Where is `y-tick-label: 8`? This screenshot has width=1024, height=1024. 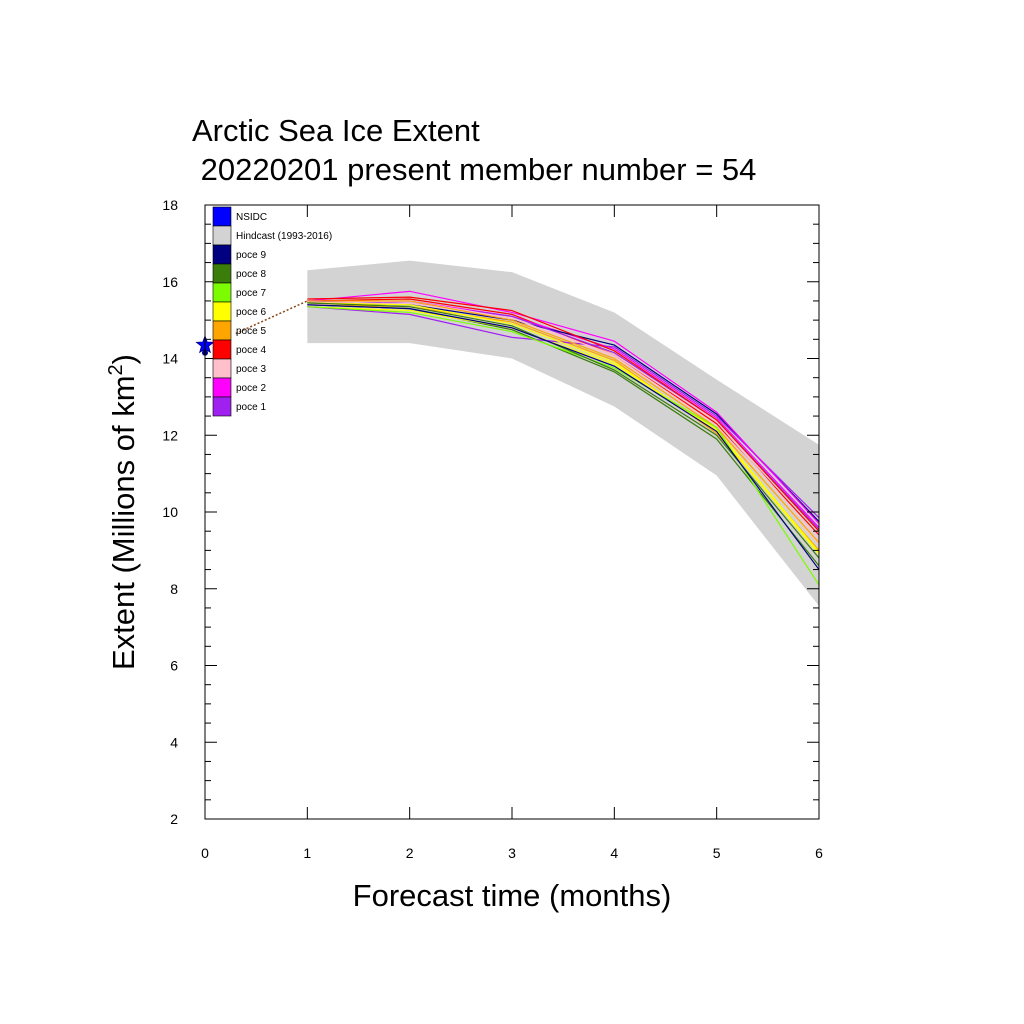 y-tick-label: 8 is located at coordinates (174, 589).